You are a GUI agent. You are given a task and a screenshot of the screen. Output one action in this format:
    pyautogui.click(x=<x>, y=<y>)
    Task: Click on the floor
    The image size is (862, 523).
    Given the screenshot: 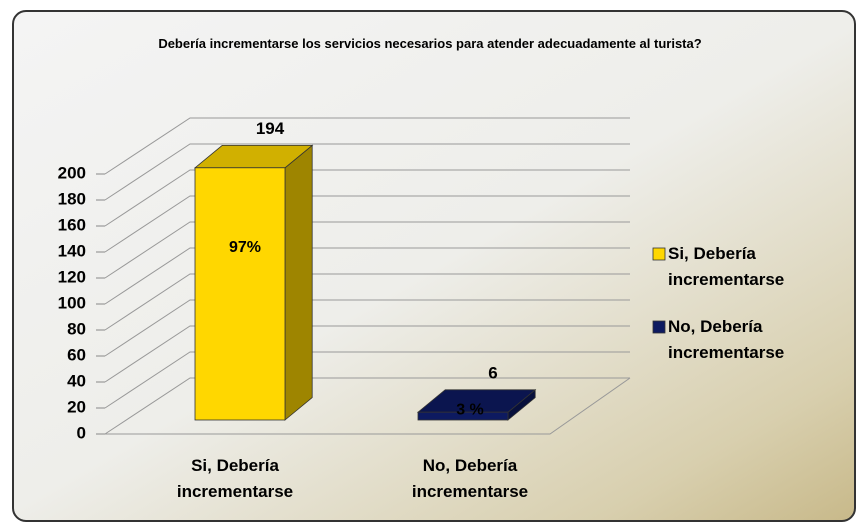 What is the action you would take?
    pyautogui.click(x=368, y=406)
    